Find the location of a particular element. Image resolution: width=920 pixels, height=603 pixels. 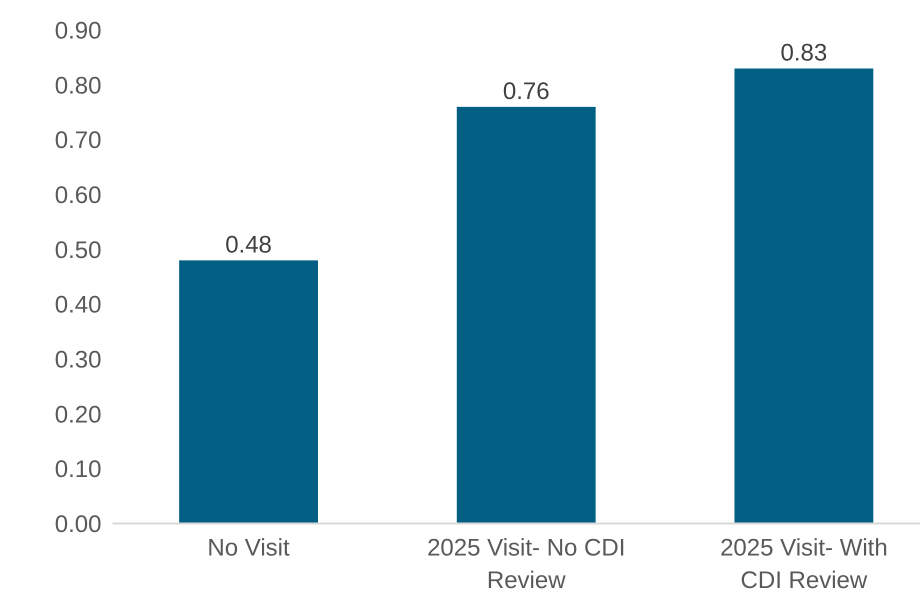

x-tick-label: No Visit is located at coordinates (248, 548).